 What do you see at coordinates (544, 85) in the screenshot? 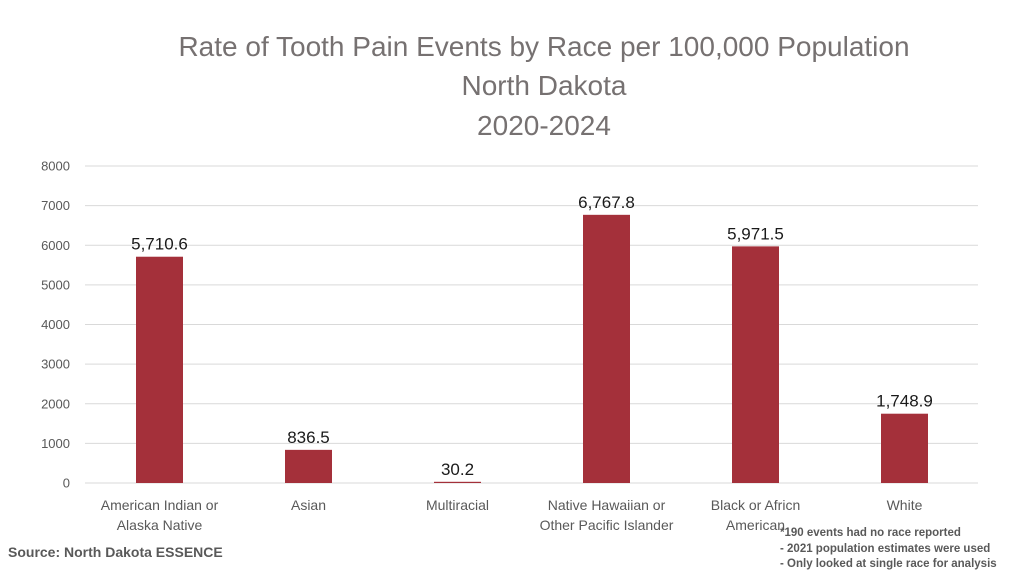
I see `chart-subtitle-state: North Dakota` at bounding box center [544, 85].